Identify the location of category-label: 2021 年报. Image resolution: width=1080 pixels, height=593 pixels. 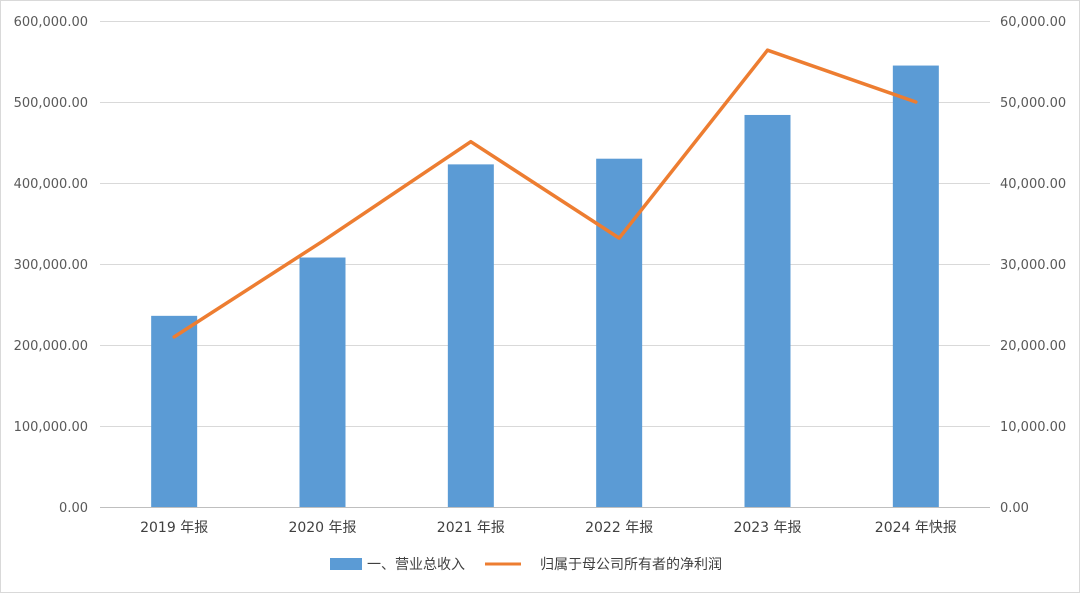
(471, 528).